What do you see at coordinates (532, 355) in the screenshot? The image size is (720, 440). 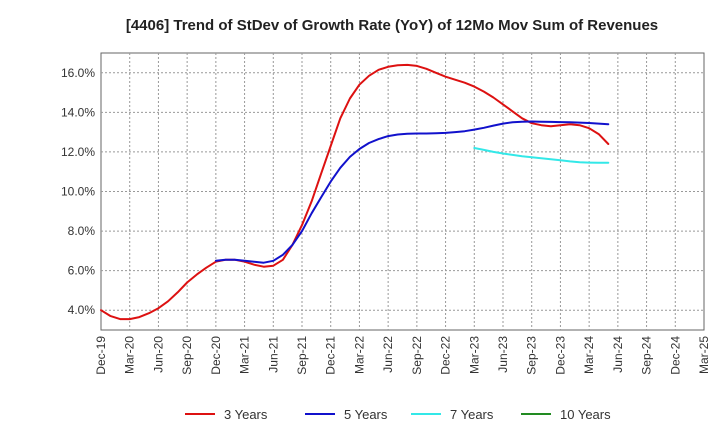 I see `x-tick-label: Sep-23` at bounding box center [532, 355].